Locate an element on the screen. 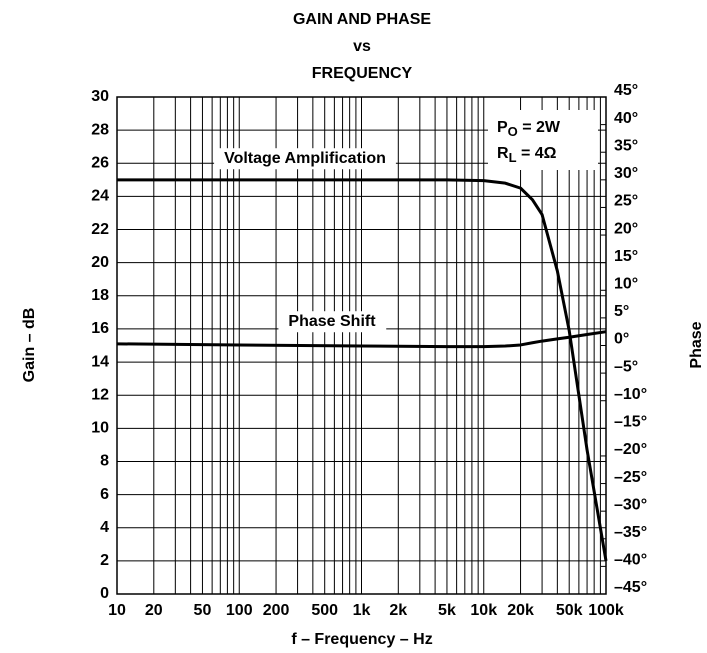  y-tick-label: 6 is located at coordinates (104, 494).